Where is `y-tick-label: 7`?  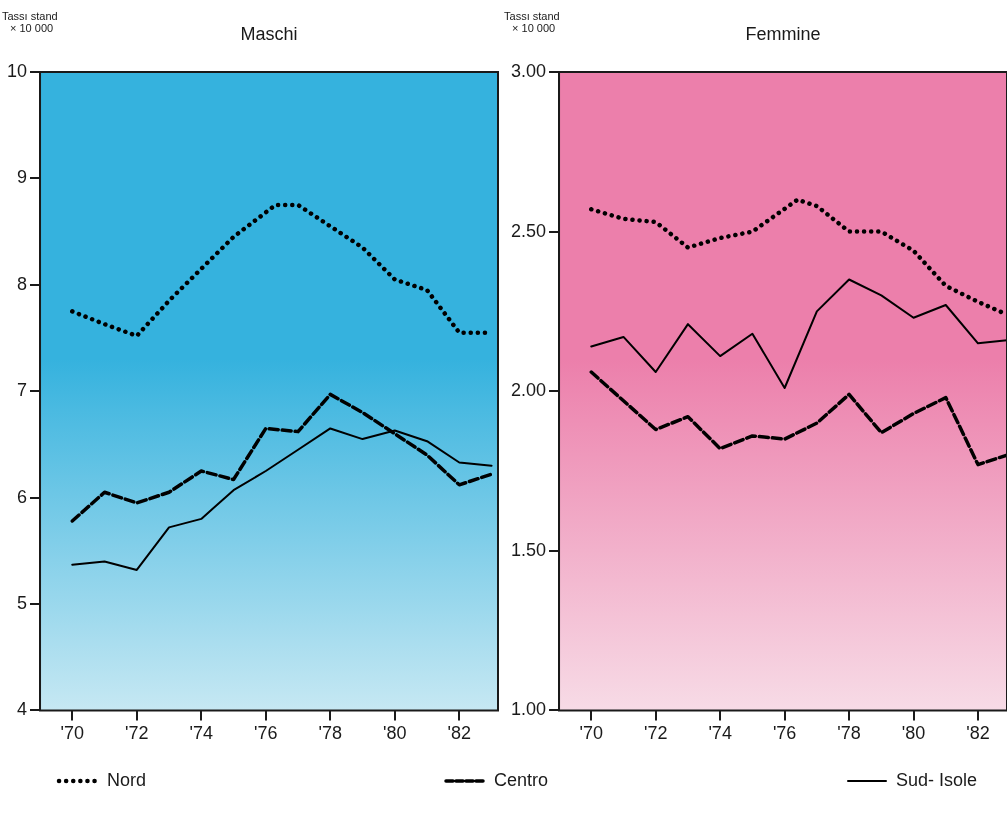 y-tick-label: 7 is located at coordinates (22, 390).